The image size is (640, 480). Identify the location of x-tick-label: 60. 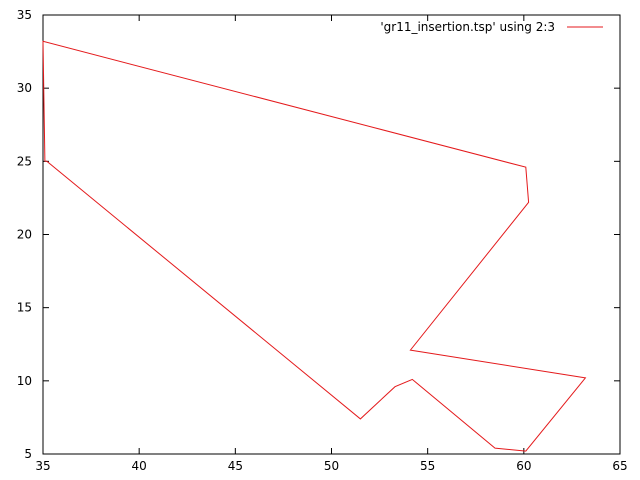
(523, 466).